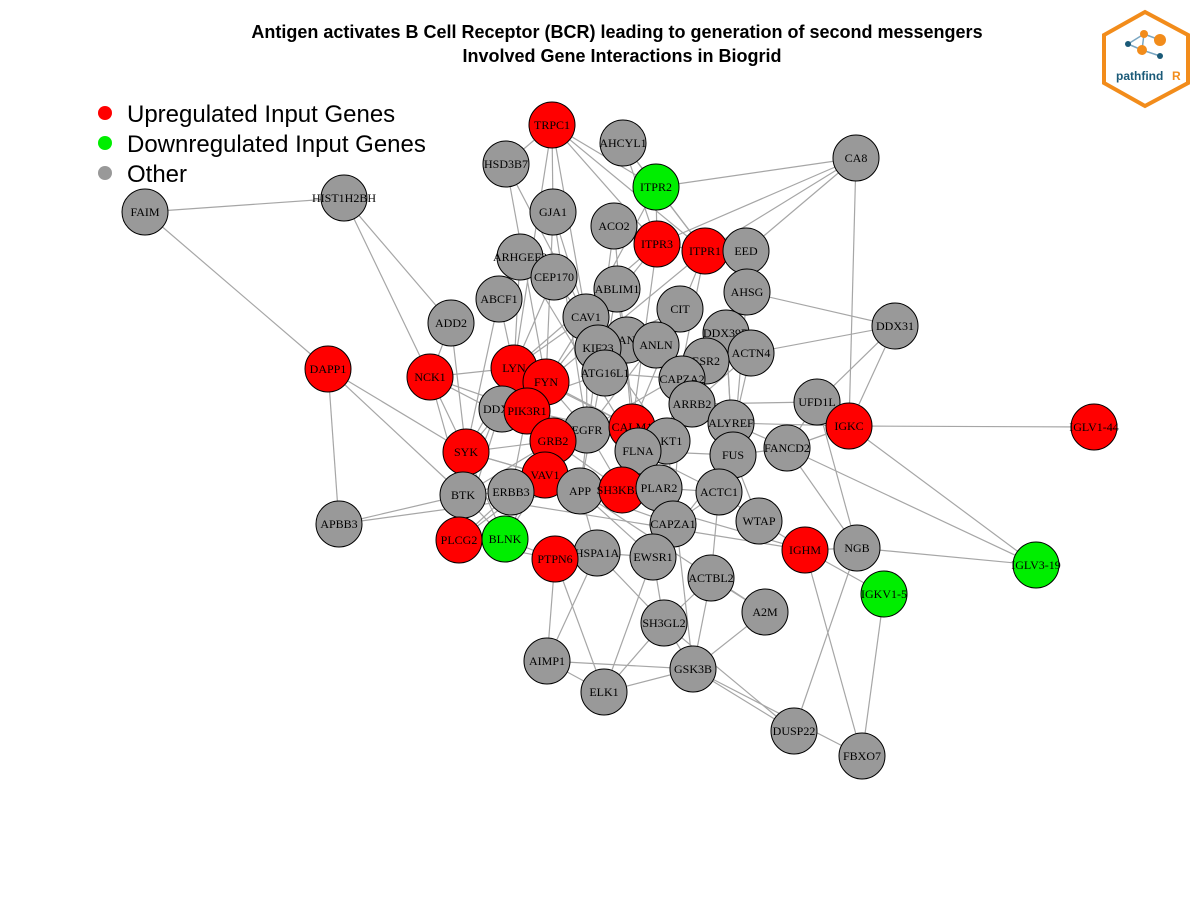  I want to click on node-circle-faim, so click(145, 212).